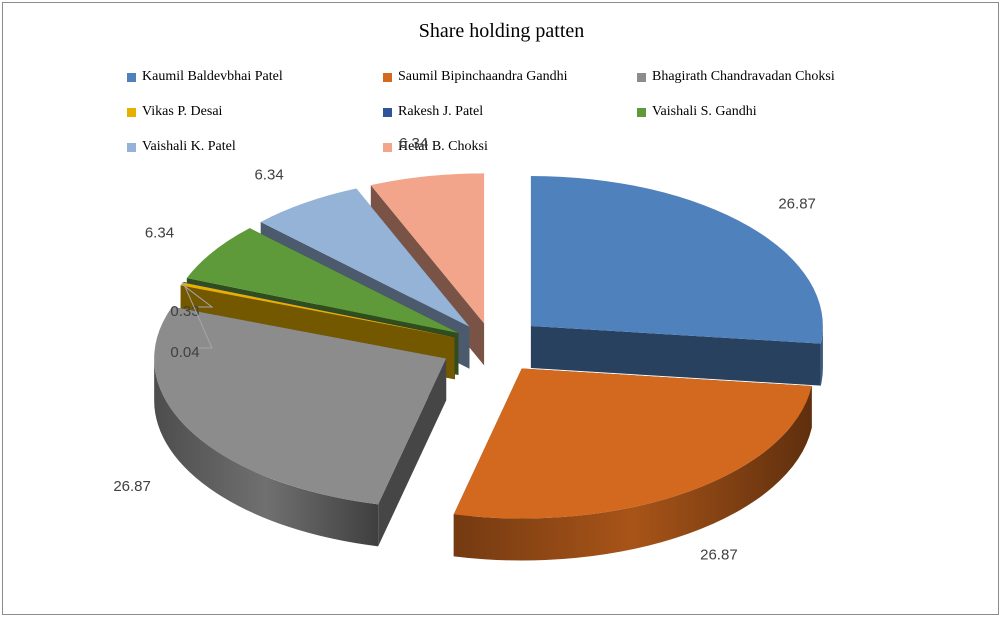 Image resolution: width=1003 pixels, height=619 pixels. I want to click on legend-label-vaishali-k: Vaishali K. Patel, so click(189, 146).